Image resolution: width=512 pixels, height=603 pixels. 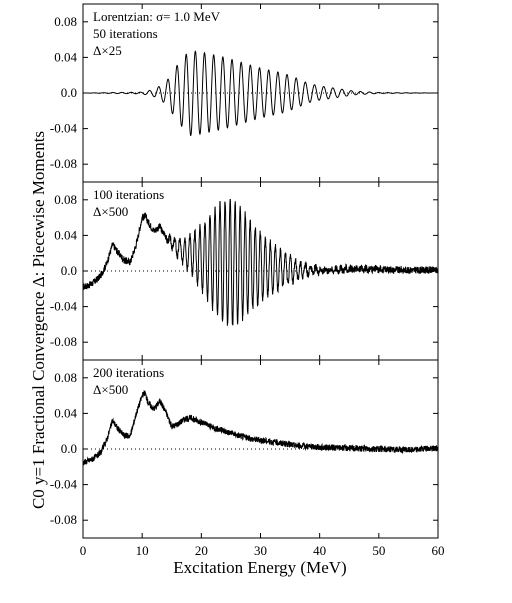 What do you see at coordinates (107, 50) in the screenshot?
I see `panel-annotation: Δ×25` at bounding box center [107, 50].